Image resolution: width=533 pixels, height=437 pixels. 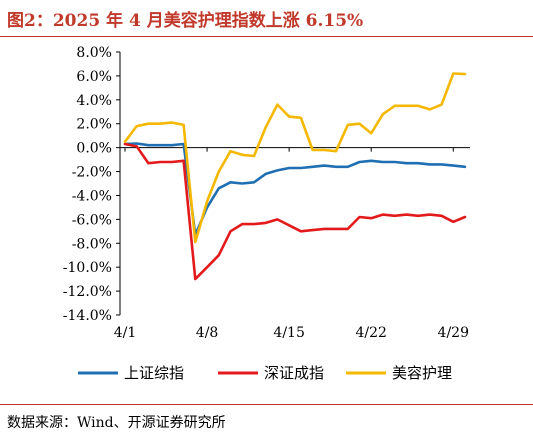 I want to click on y-tick-label: -14.0%, so click(x=87, y=316).